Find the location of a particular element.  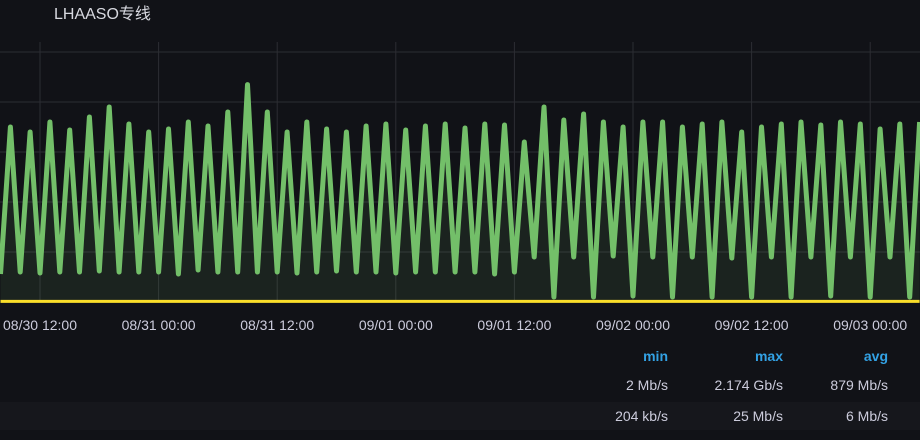

legend-header-avg: avg is located at coordinates (875, 356).